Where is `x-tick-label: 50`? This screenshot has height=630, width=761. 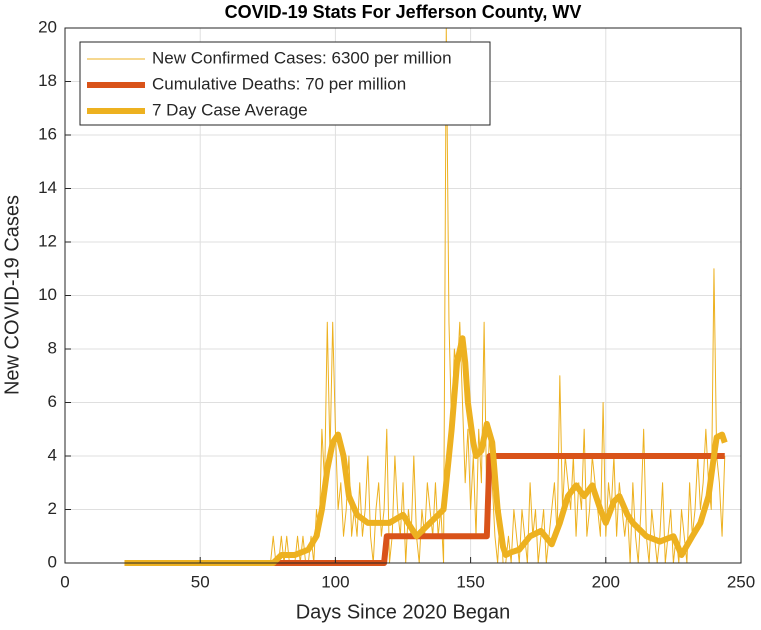
x-tick-label: 50 is located at coordinates (200, 581).